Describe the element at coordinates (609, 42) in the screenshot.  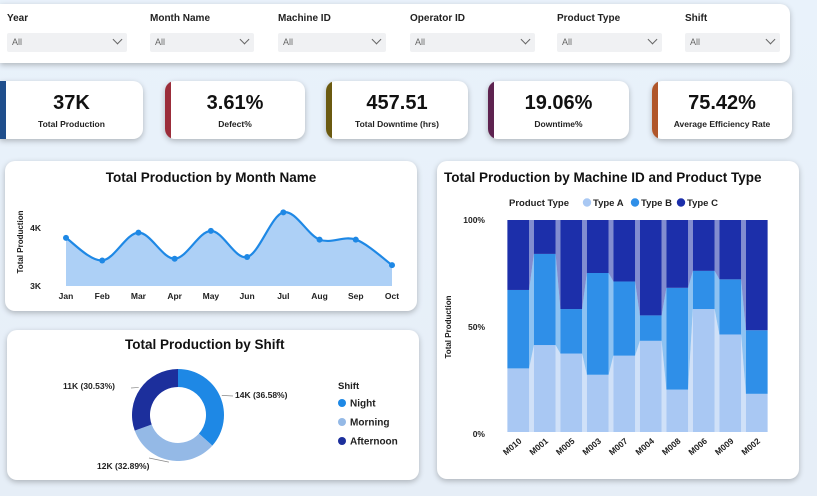
I see `product-dropdown: All` at that location.